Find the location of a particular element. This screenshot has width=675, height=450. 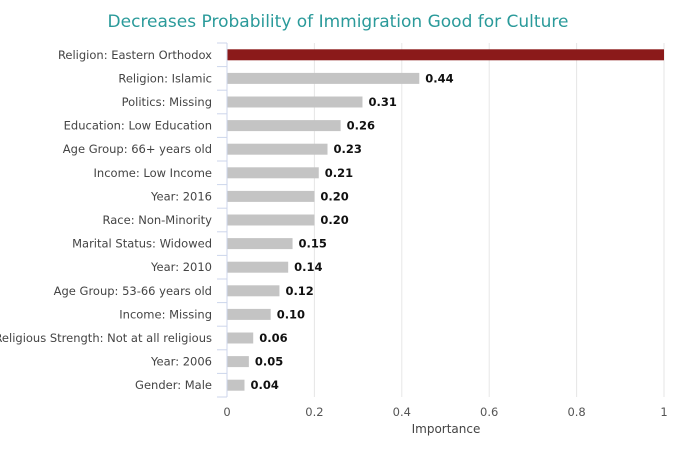

category-label: Age Group: 53-66 years old is located at coordinates (133, 291).